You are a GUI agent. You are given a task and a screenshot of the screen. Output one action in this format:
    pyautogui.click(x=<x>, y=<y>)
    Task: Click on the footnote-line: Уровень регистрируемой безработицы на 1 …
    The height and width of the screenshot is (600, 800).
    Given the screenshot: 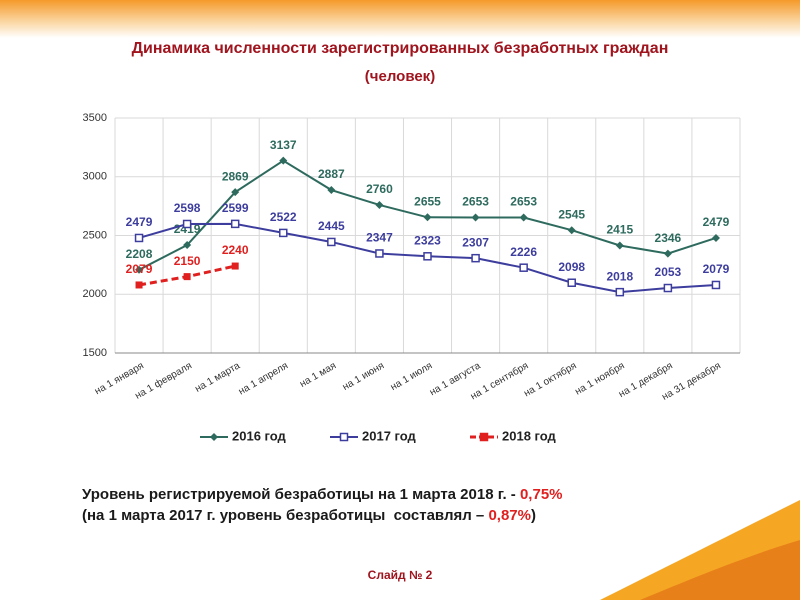 What is the action you would take?
    pyautogui.click(x=322, y=494)
    